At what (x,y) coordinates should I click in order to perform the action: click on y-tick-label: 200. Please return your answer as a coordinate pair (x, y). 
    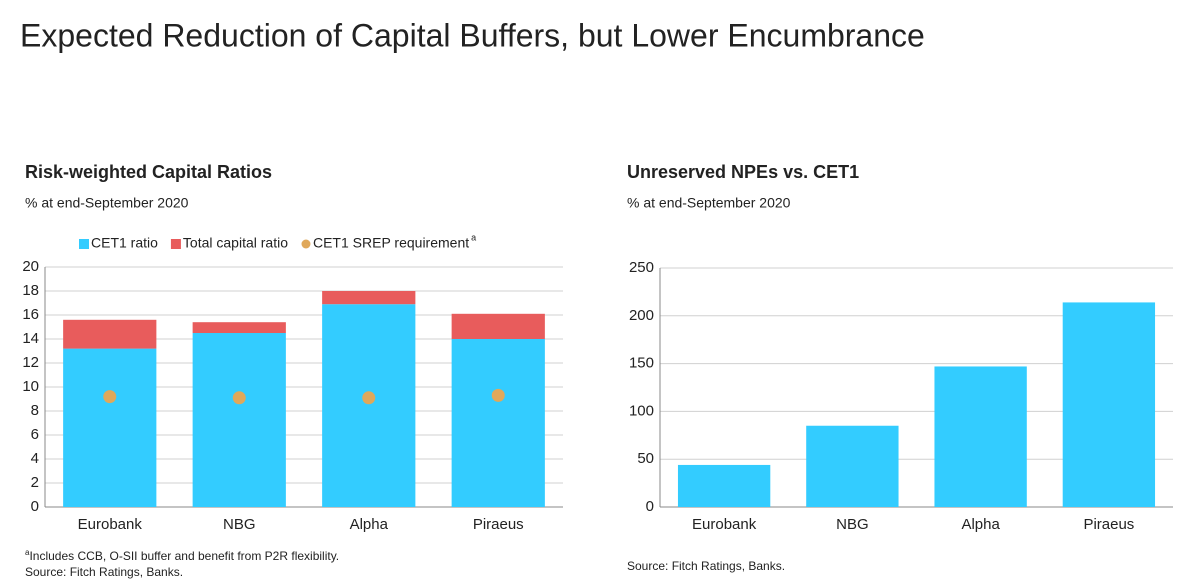
    Looking at the image, I should click on (641, 315).